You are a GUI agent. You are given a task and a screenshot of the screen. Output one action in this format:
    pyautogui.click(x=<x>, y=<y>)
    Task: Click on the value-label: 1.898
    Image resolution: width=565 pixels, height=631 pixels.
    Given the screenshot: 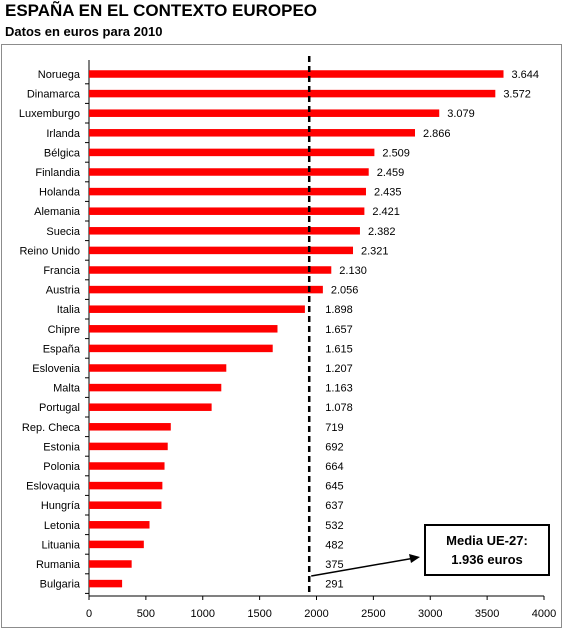 What is the action you would take?
    pyautogui.click(x=339, y=310)
    